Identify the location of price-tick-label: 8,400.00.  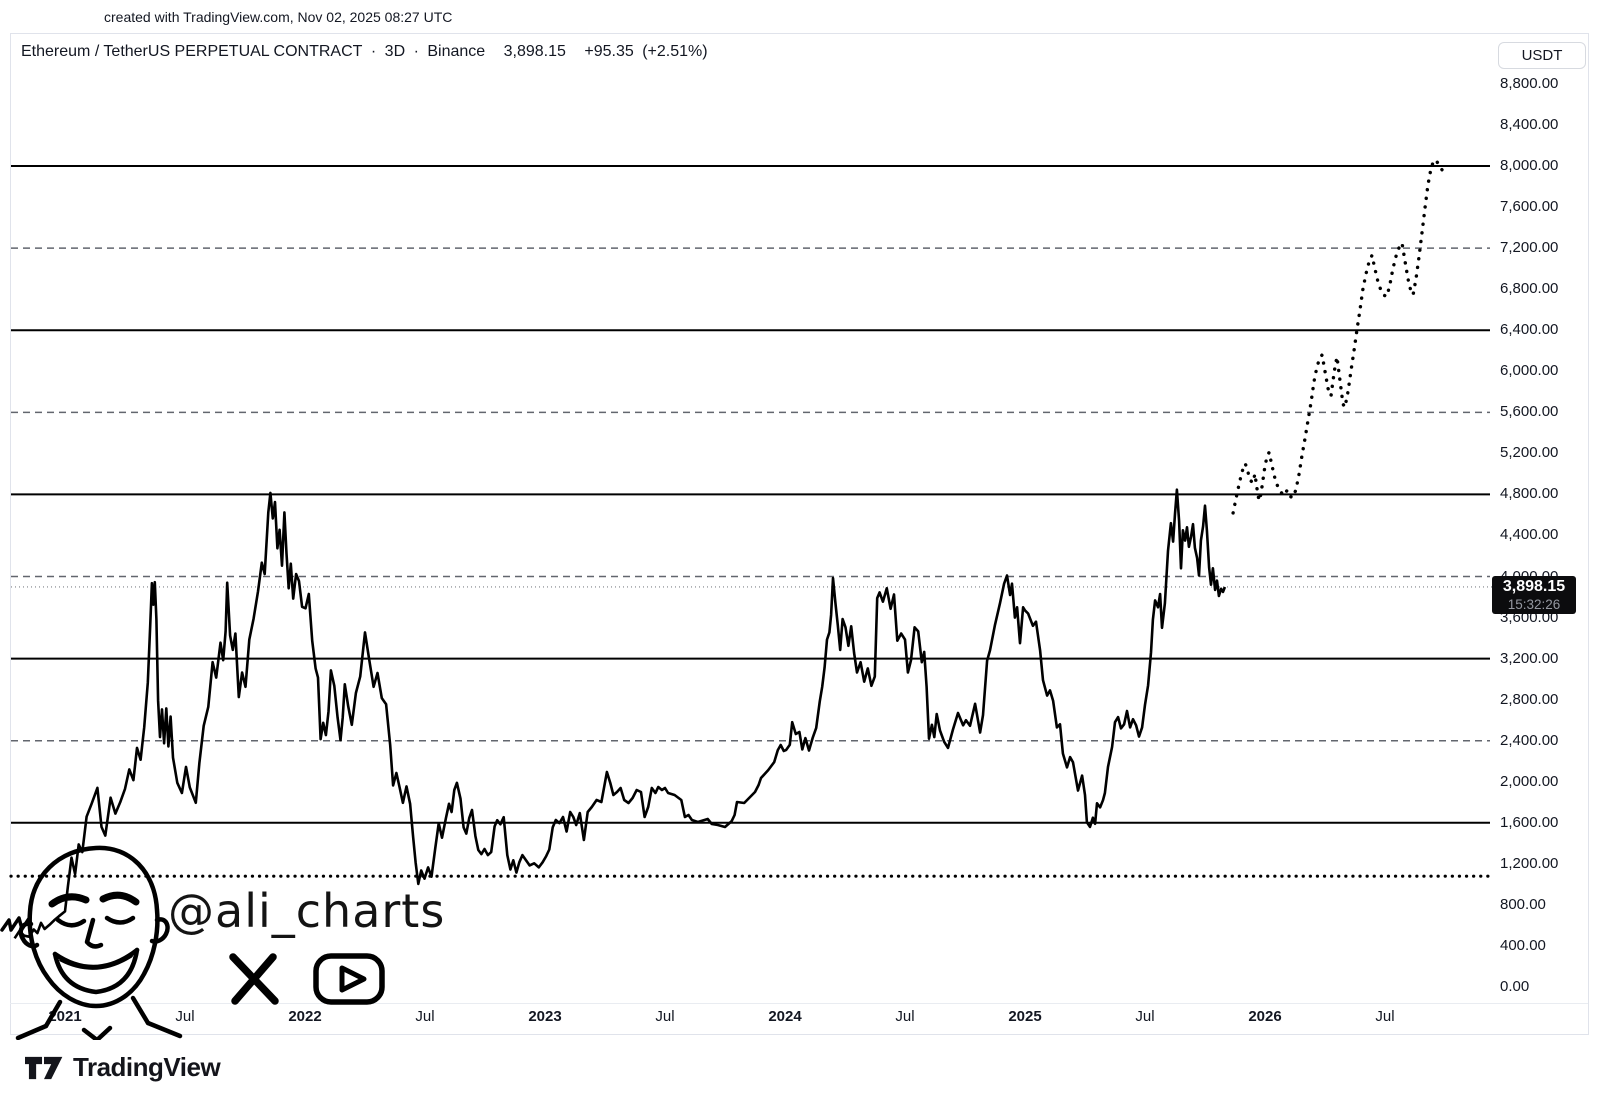
(1529, 124).